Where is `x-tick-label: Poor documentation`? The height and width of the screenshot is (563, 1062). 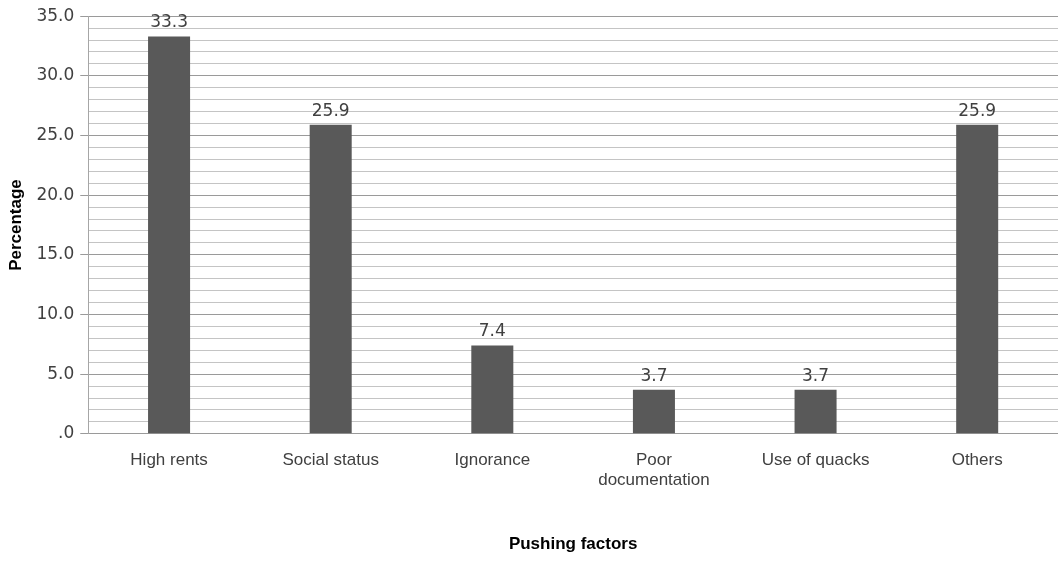
x-tick-label: Poor documentation is located at coordinates (654, 469).